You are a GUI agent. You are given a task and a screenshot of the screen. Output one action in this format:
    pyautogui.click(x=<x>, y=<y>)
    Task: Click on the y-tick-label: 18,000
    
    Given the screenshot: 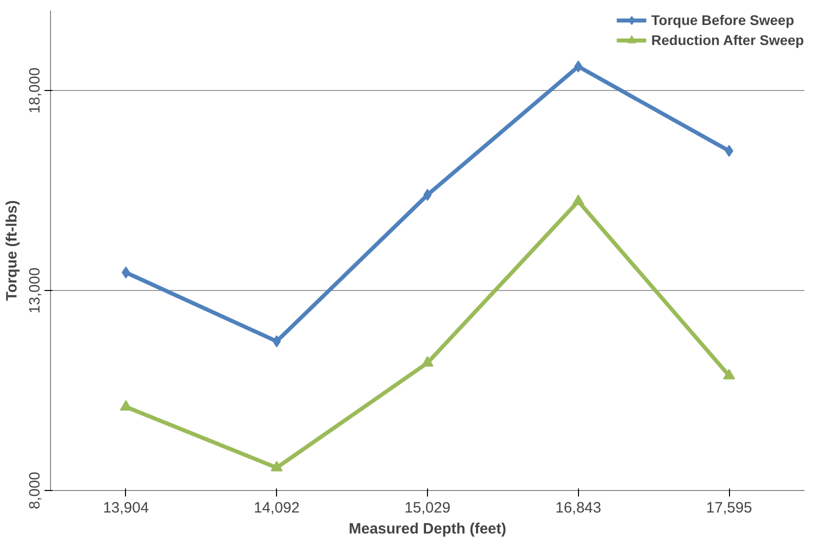 What is the action you would take?
    pyautogui.click(x=35, y=91)
    